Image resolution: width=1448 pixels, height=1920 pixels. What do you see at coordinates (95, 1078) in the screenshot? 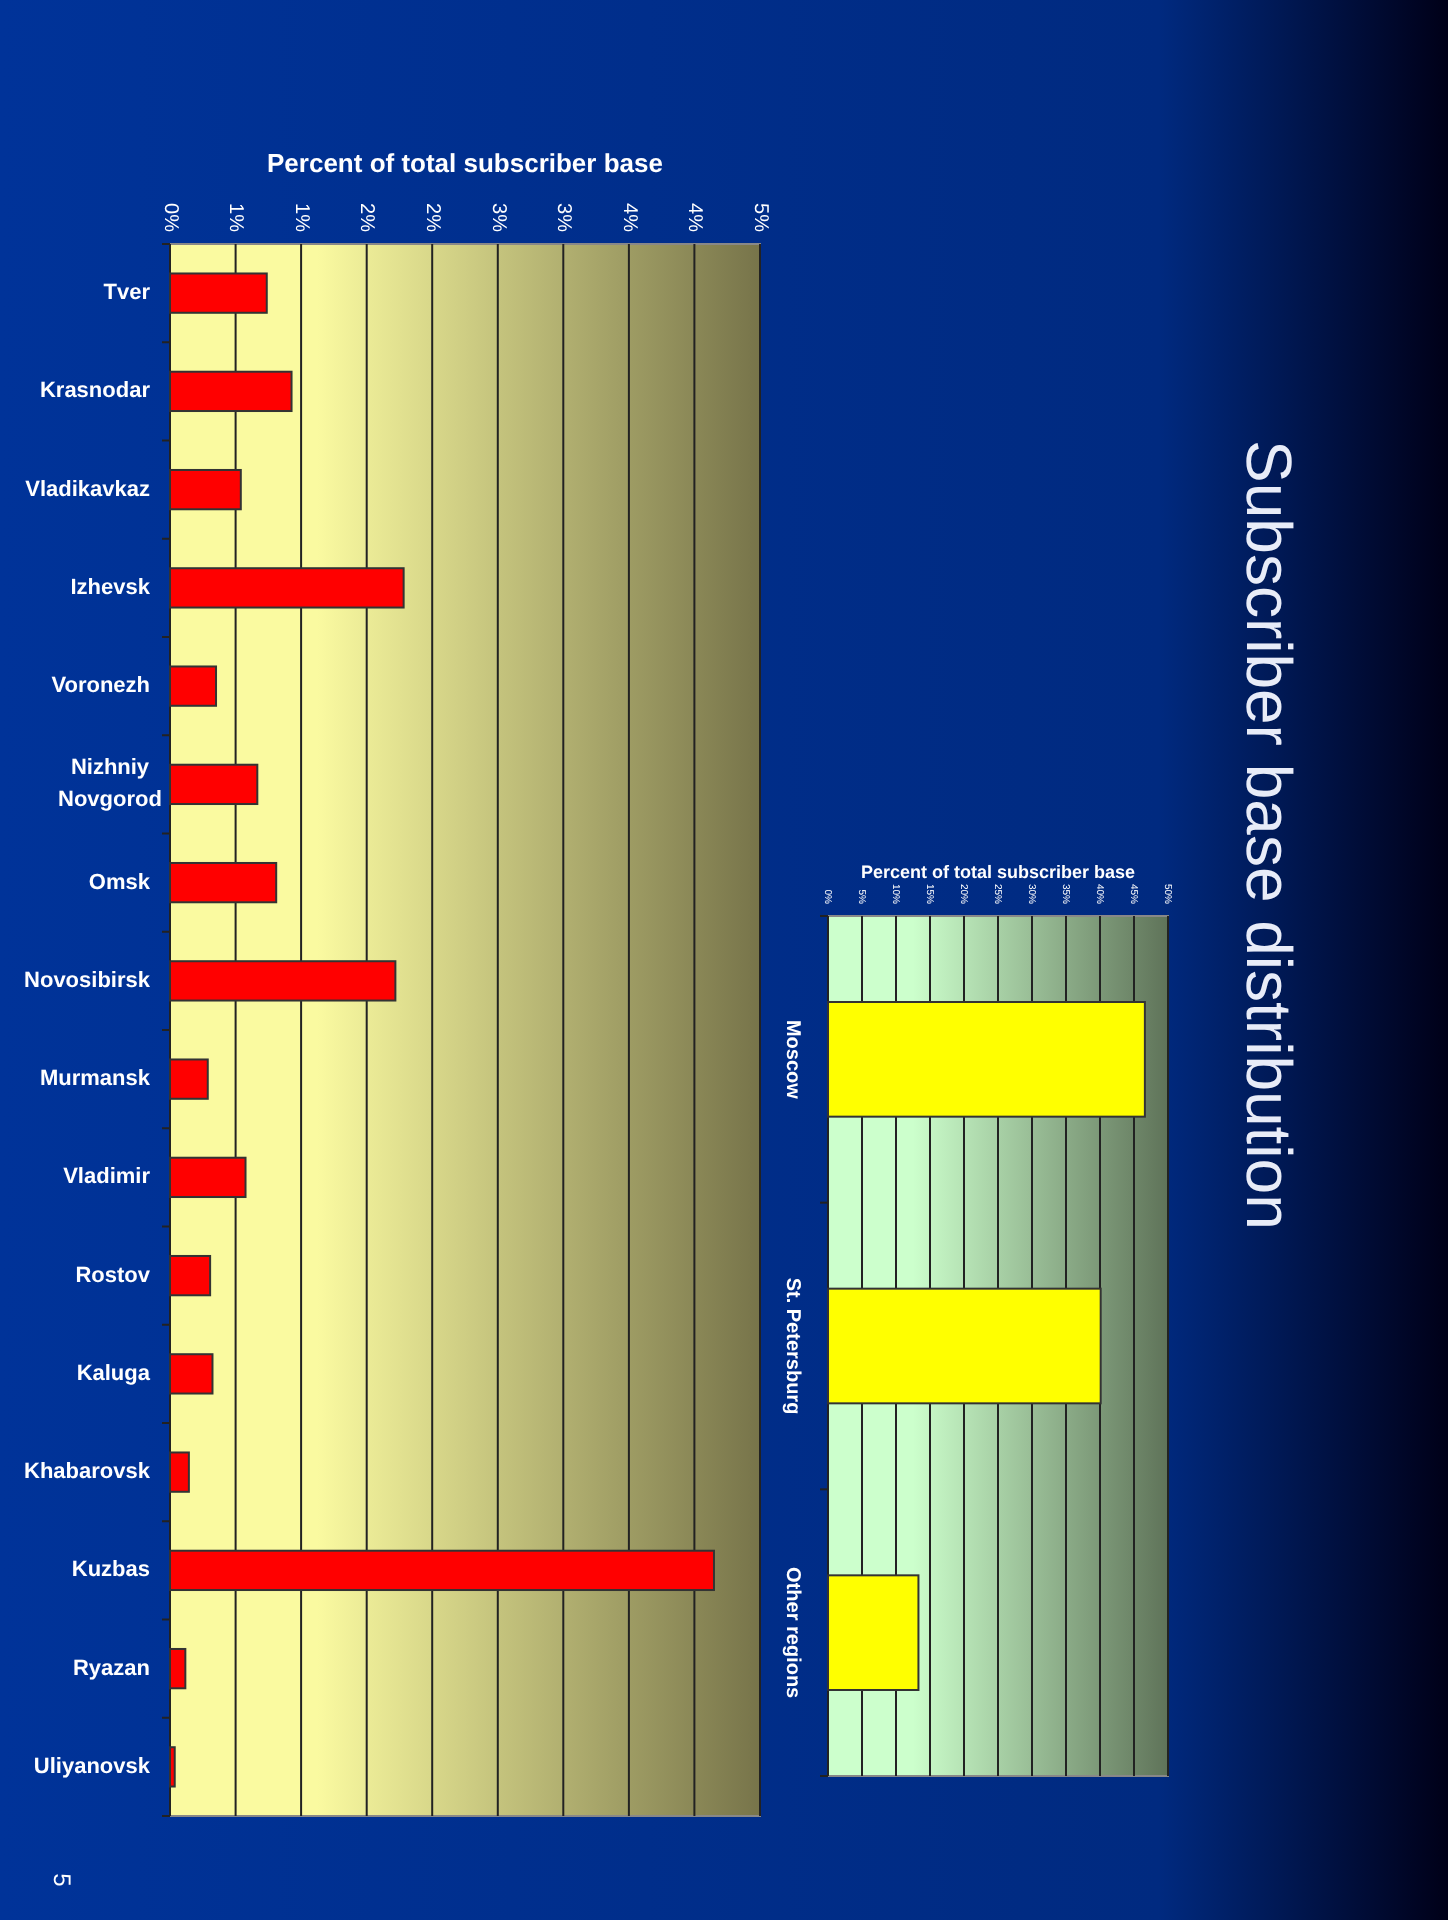
I see `y-tick-label: Murmansk` at bounding box center [95, 1078].